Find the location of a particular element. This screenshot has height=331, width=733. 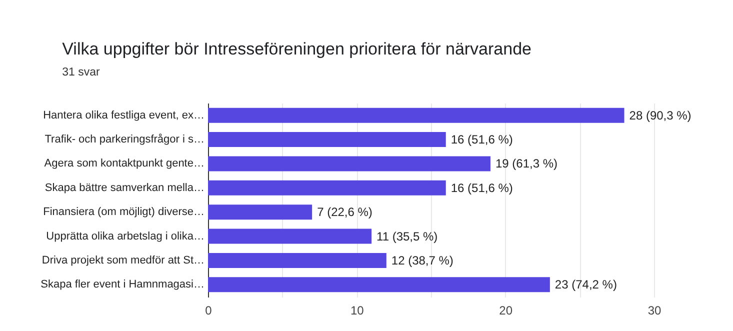

data-label: 23 (74,2 %) is located at coordinates (585, 285).